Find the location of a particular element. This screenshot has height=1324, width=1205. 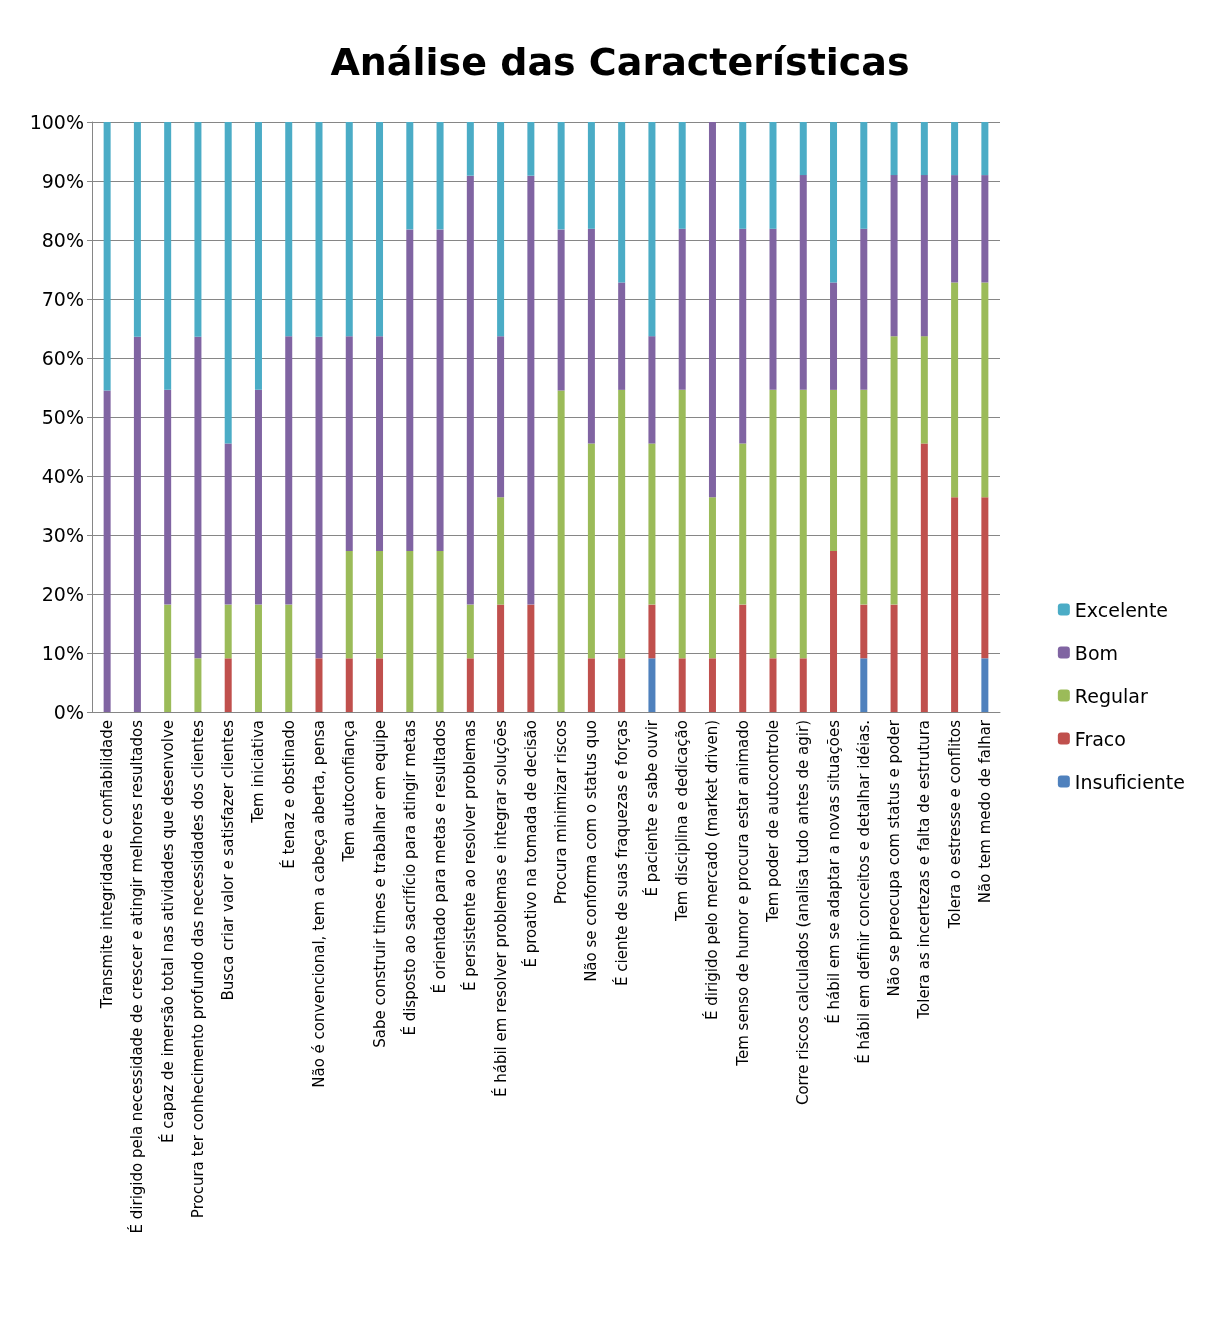

y-tick-label: 0% is located at coordinates (68, 712).